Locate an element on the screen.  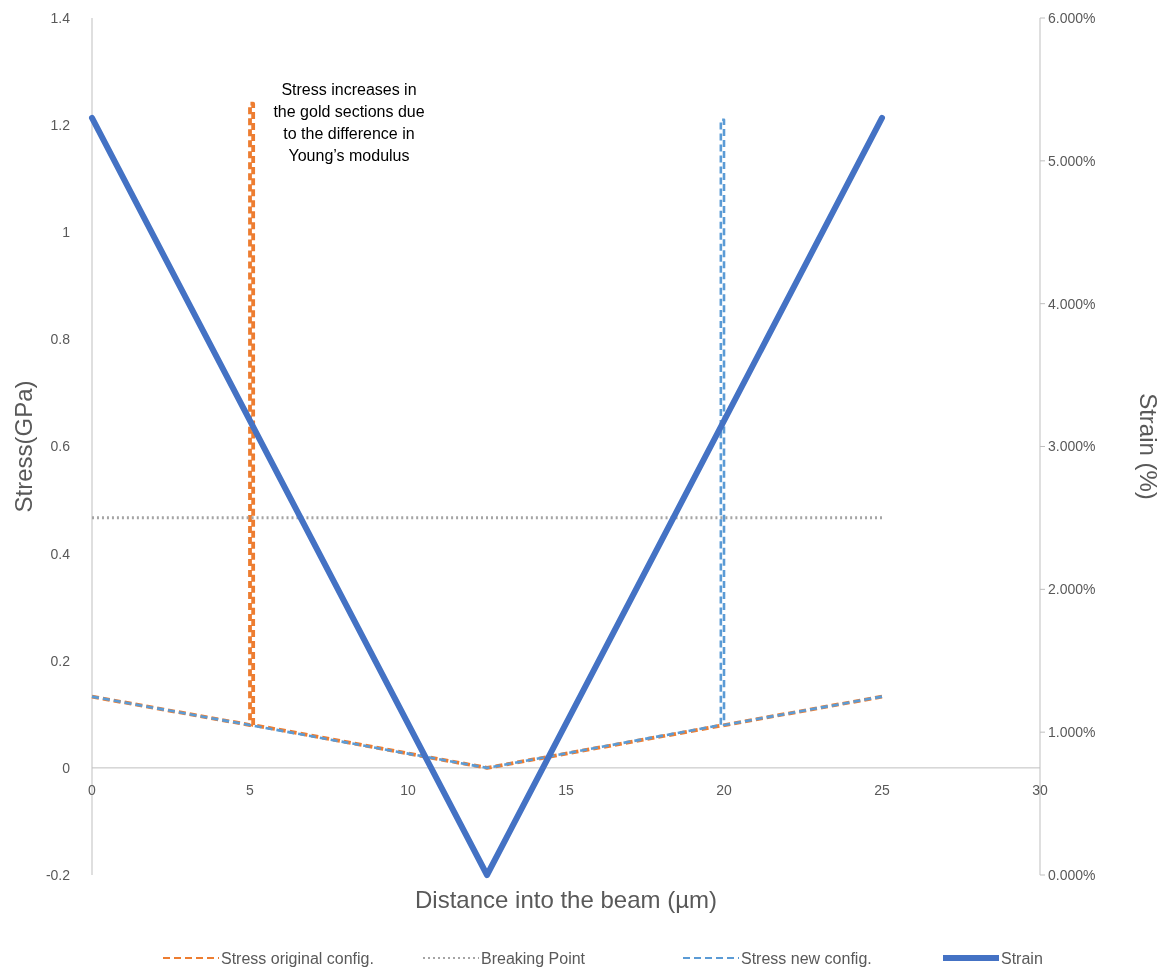
y2-tick-label: 6.000% is located at coordinates (1072, 17).